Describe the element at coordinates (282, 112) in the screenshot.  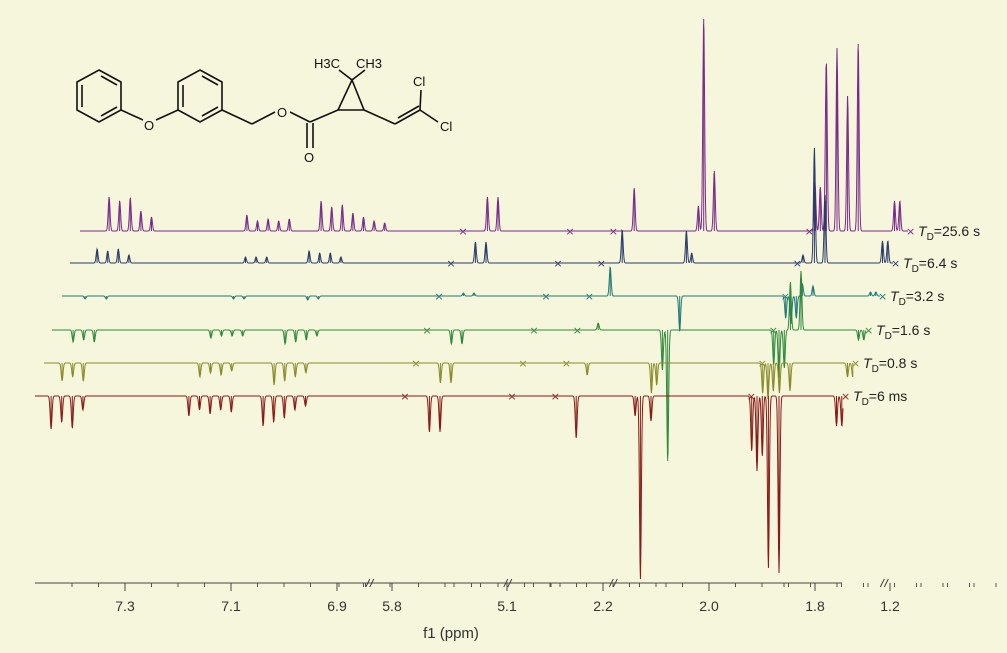
I see `ester-oxygen-label: O` at that location.